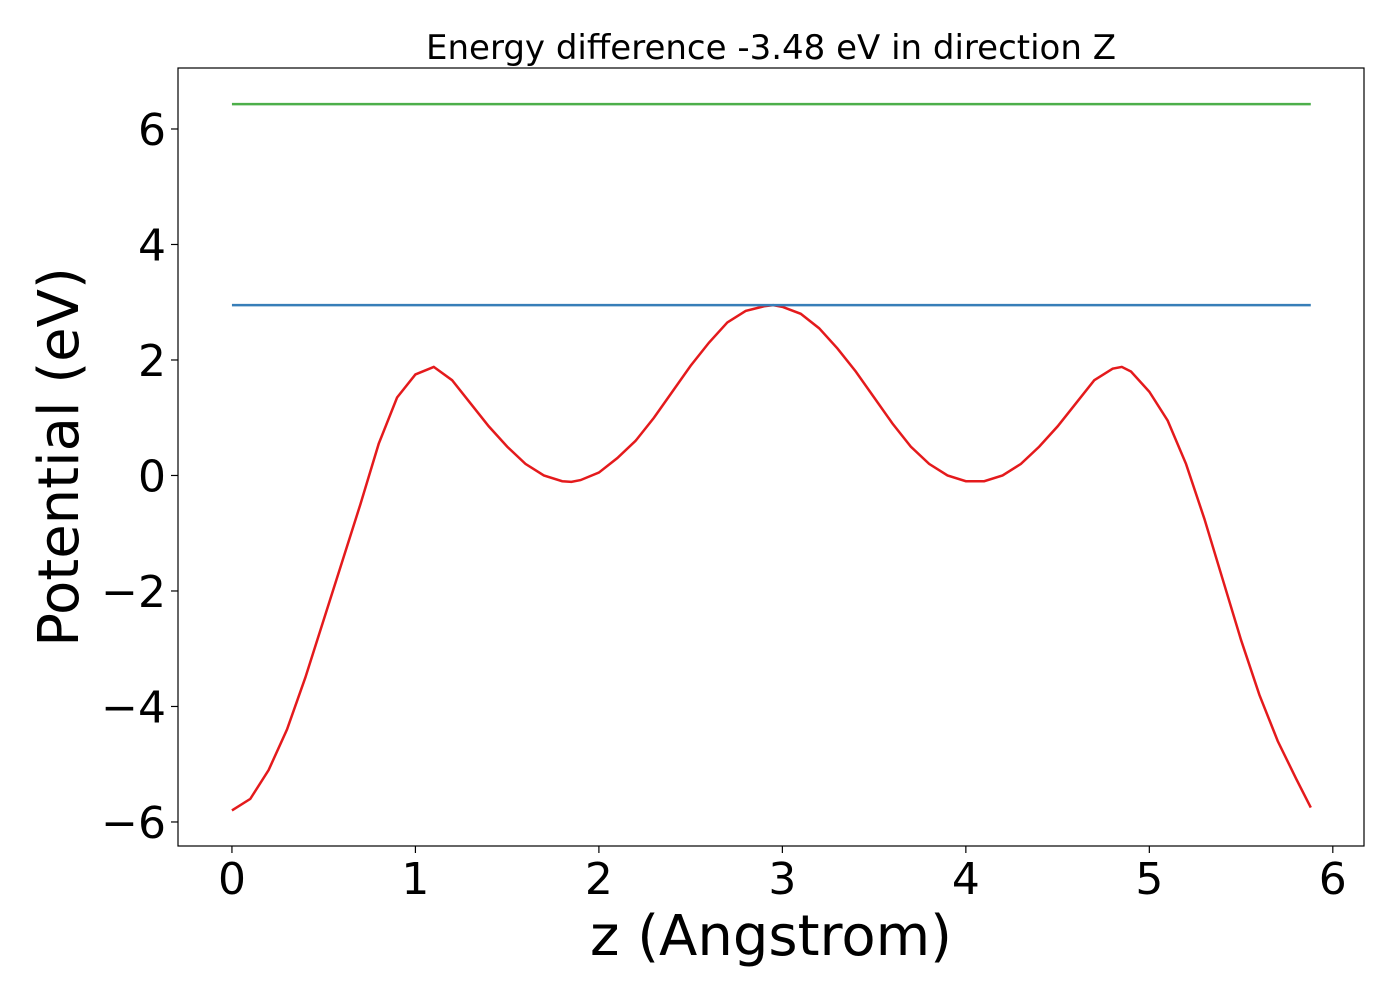 This screenshot has width=1400, height=1000. I want to click on x-tick-label: 0, so click(232, 879).